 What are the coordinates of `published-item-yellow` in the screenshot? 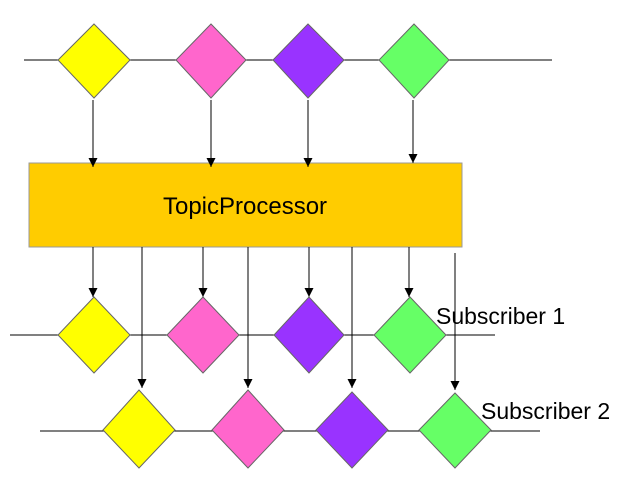 It's located at (94, 61).